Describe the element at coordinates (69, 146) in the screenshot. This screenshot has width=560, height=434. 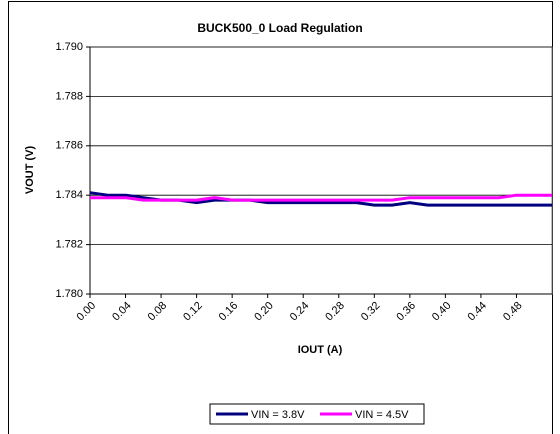
I see `y-tick-label: 1.786` at that location.